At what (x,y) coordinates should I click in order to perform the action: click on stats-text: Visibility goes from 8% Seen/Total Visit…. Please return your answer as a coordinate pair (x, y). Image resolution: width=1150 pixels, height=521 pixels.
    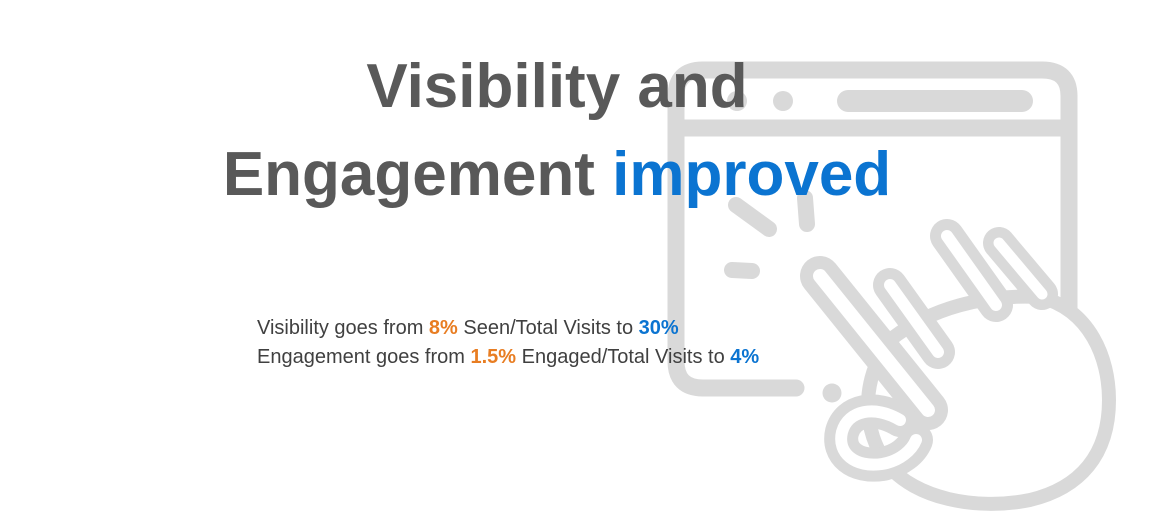
    Looking at the image, I should click on (508, 343).